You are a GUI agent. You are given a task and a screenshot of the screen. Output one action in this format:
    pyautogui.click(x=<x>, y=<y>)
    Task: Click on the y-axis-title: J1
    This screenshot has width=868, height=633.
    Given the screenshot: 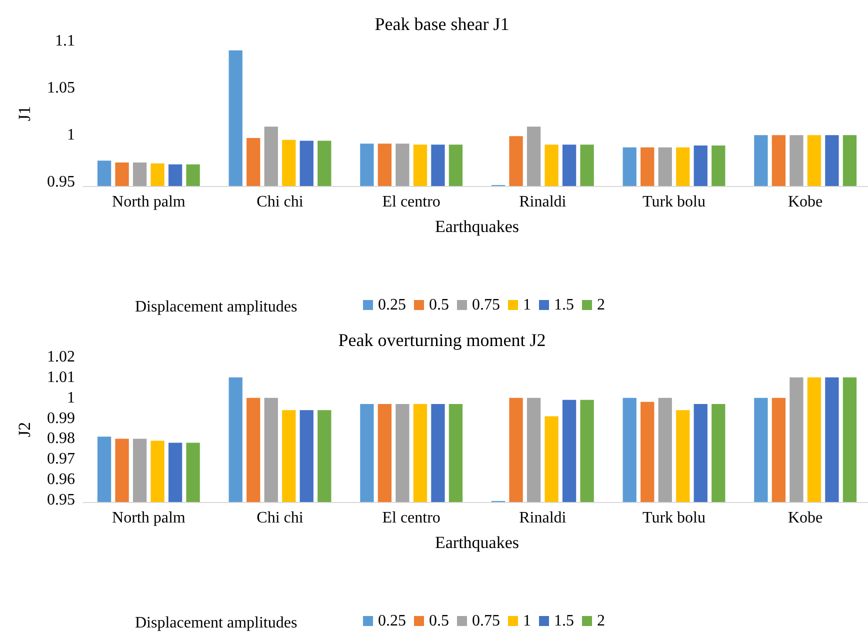 What is the action you would take?
    pyautogui.click(x=24, y=114)
    